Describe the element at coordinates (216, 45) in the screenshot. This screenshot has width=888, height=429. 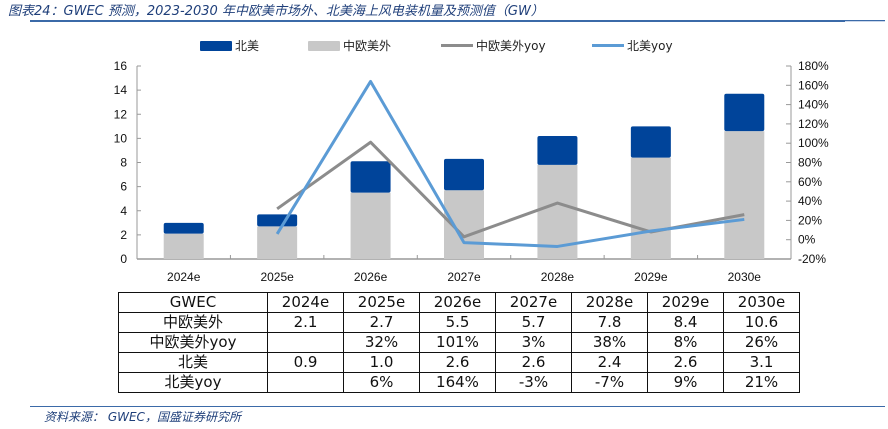
I see `legend-swatch-north-america` at that location.